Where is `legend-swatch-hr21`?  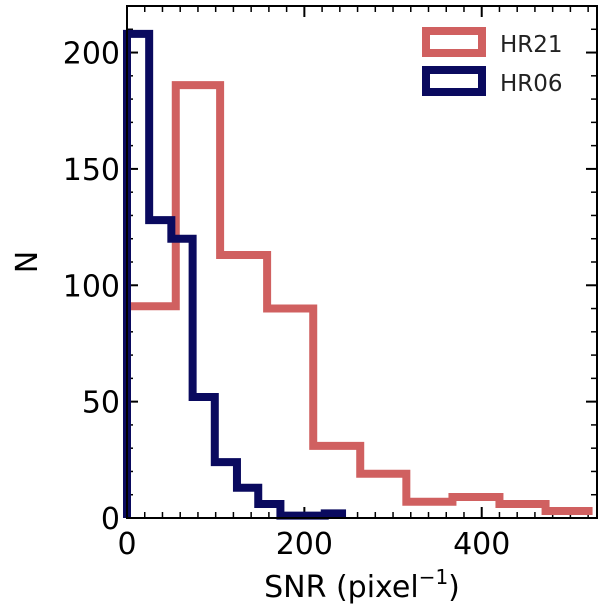
legend-swatch-hr21 is located at coordinates (454, 42).